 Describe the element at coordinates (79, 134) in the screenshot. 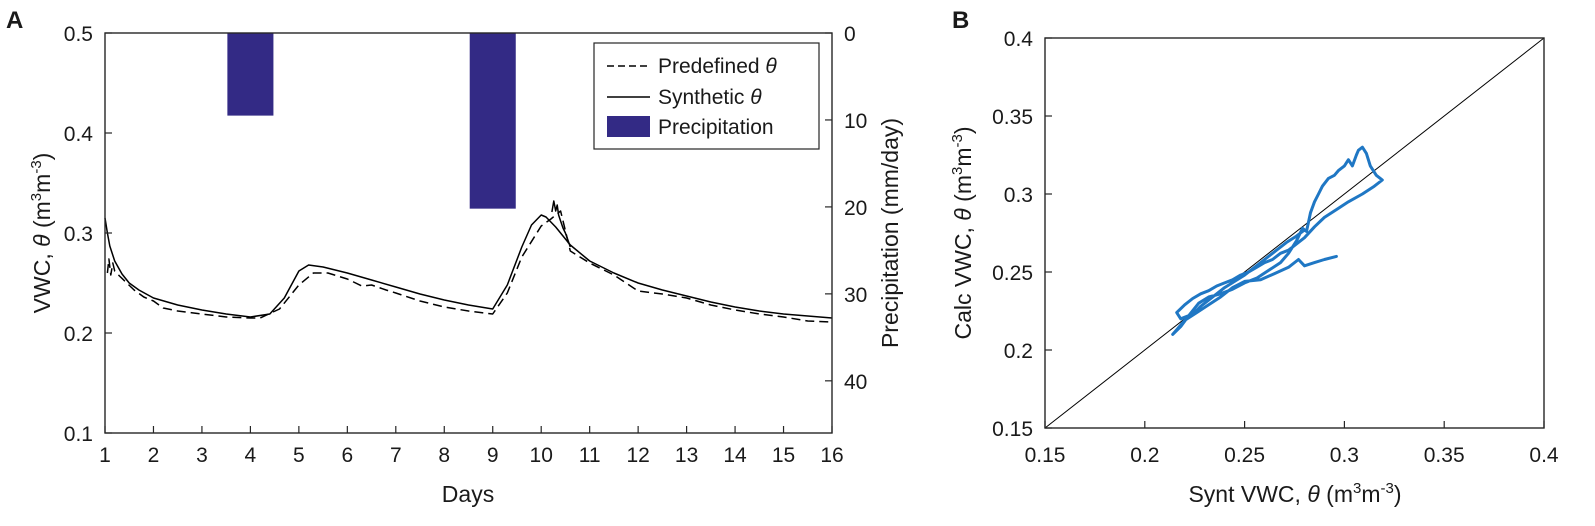

I see `y-tick-label-a-0.4: 0.4` at that location.